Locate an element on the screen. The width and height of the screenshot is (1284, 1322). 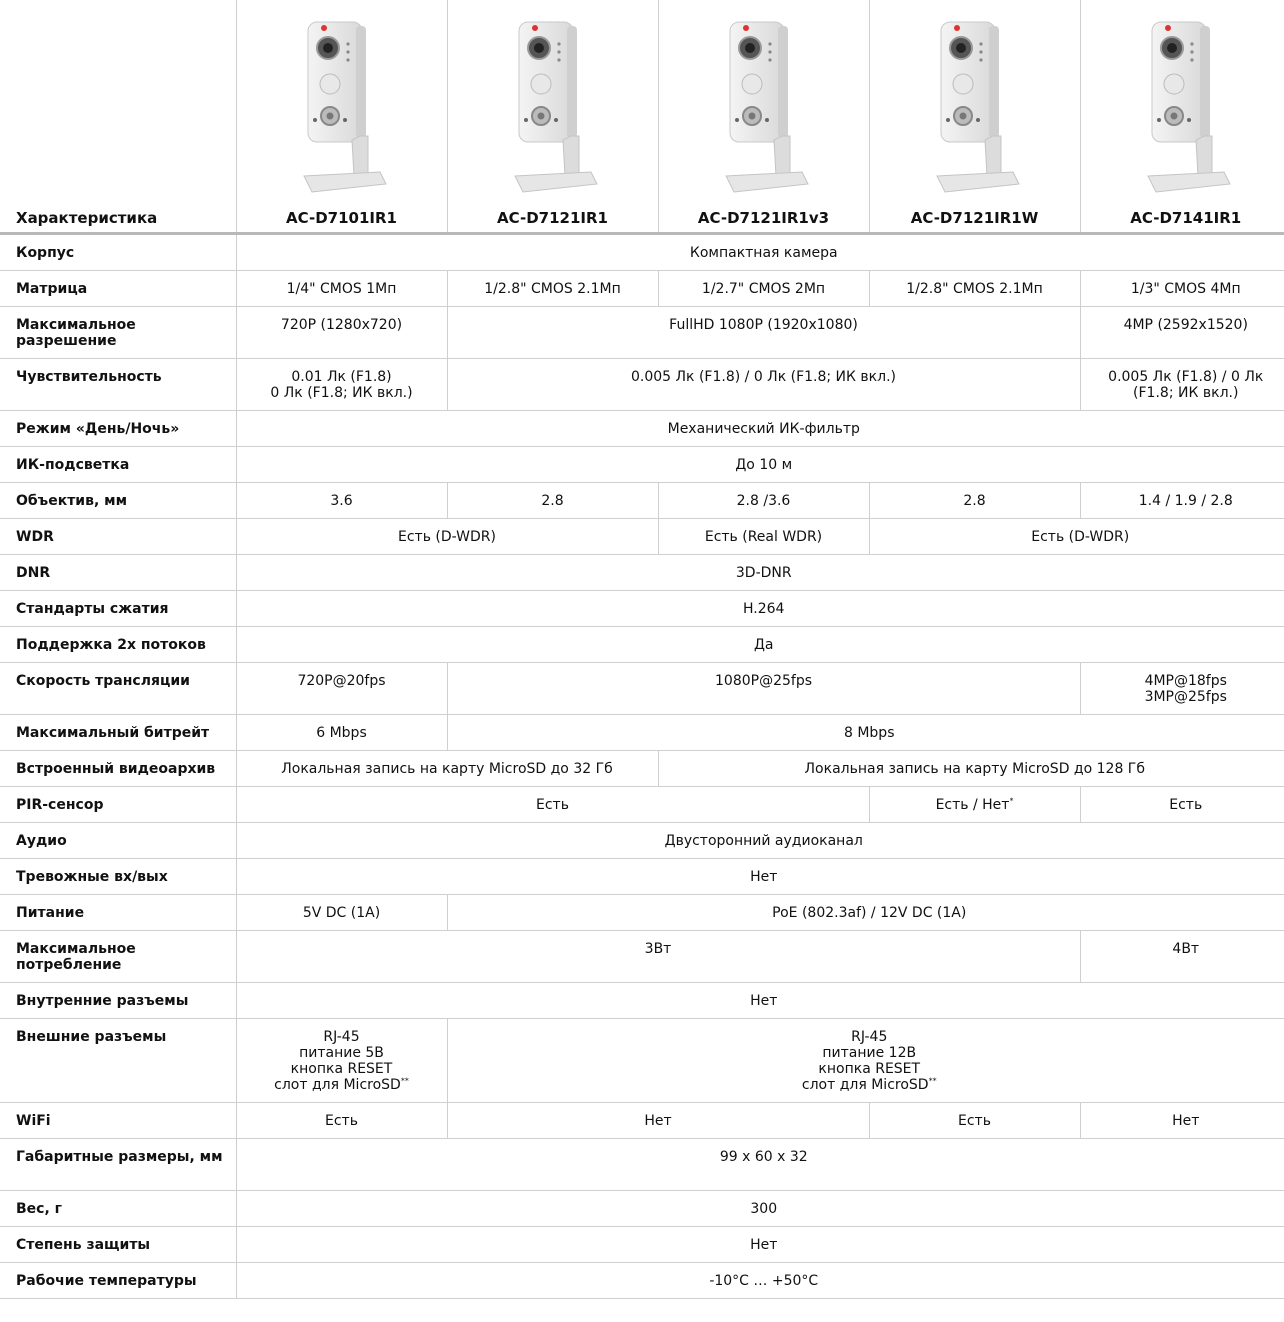
row-label: Габаритные размеры, мм is located at coordinates (118, 1164).